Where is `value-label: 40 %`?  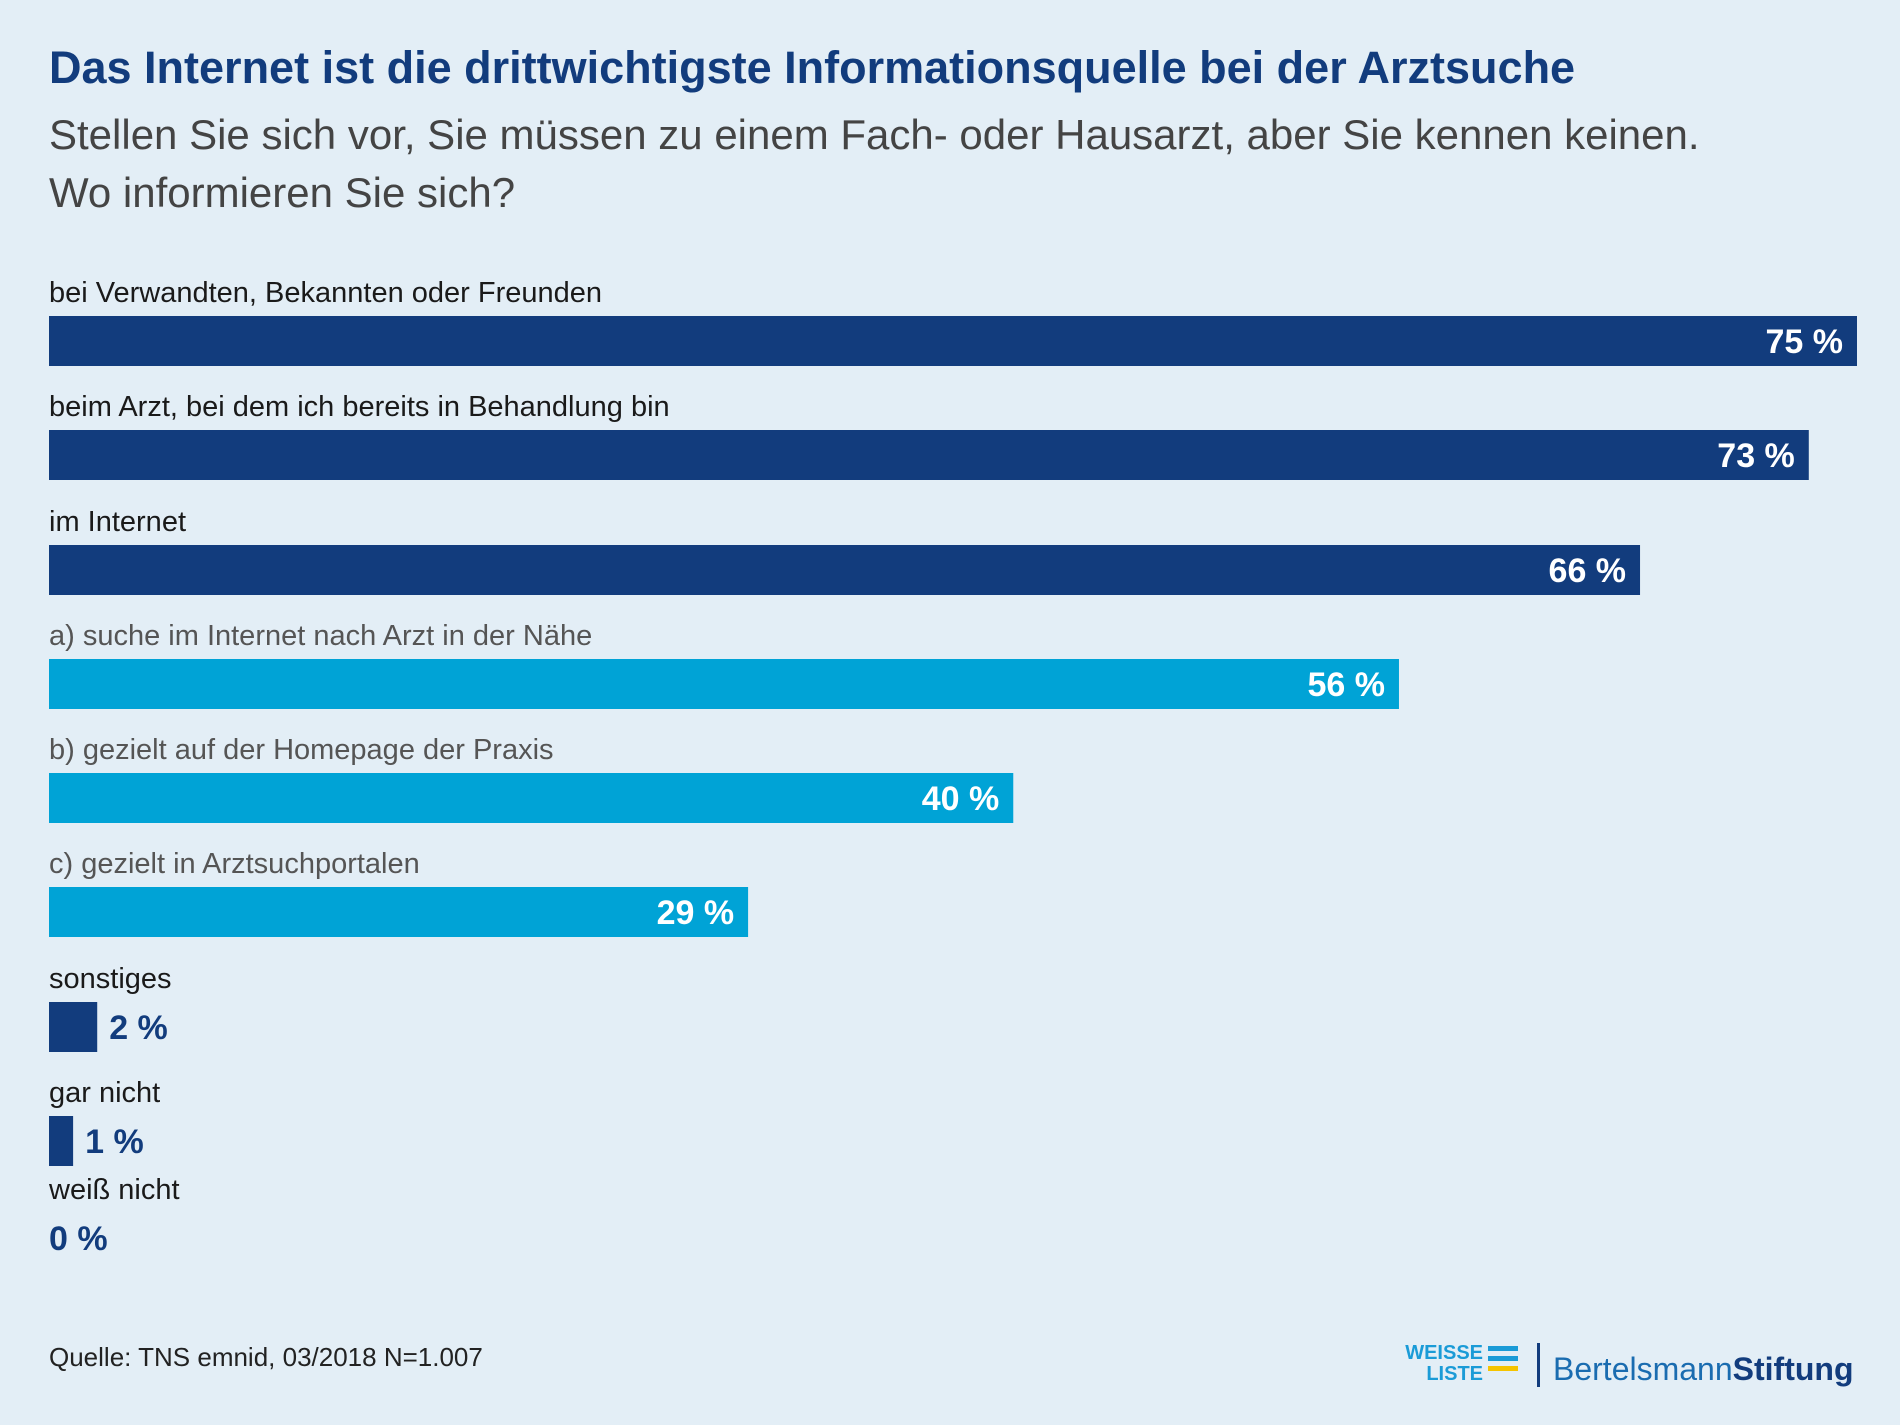
value-label: 40 % is located at coordinates (961, 799).